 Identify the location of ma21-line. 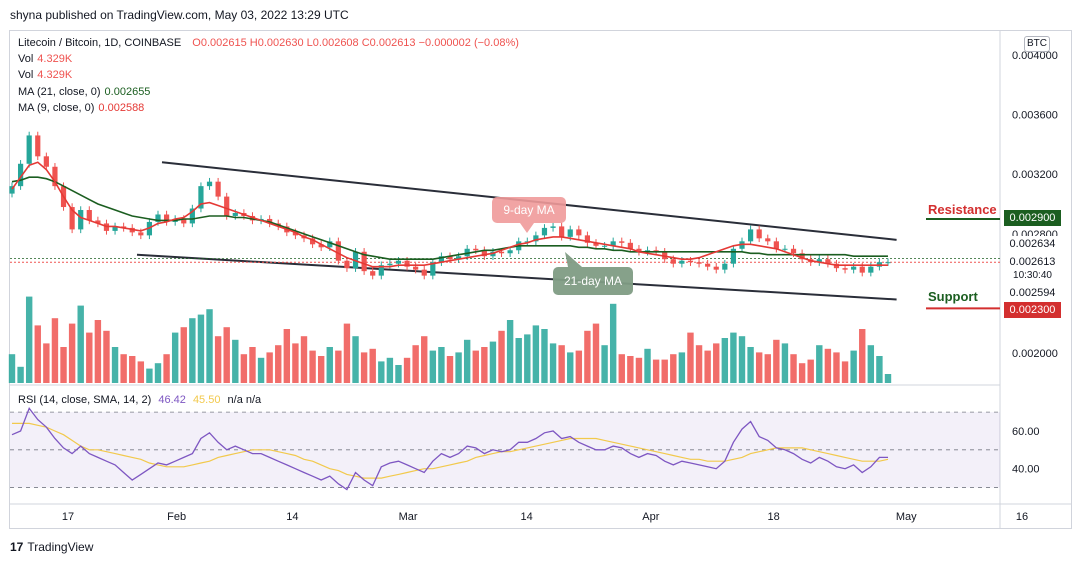
(449, 218).